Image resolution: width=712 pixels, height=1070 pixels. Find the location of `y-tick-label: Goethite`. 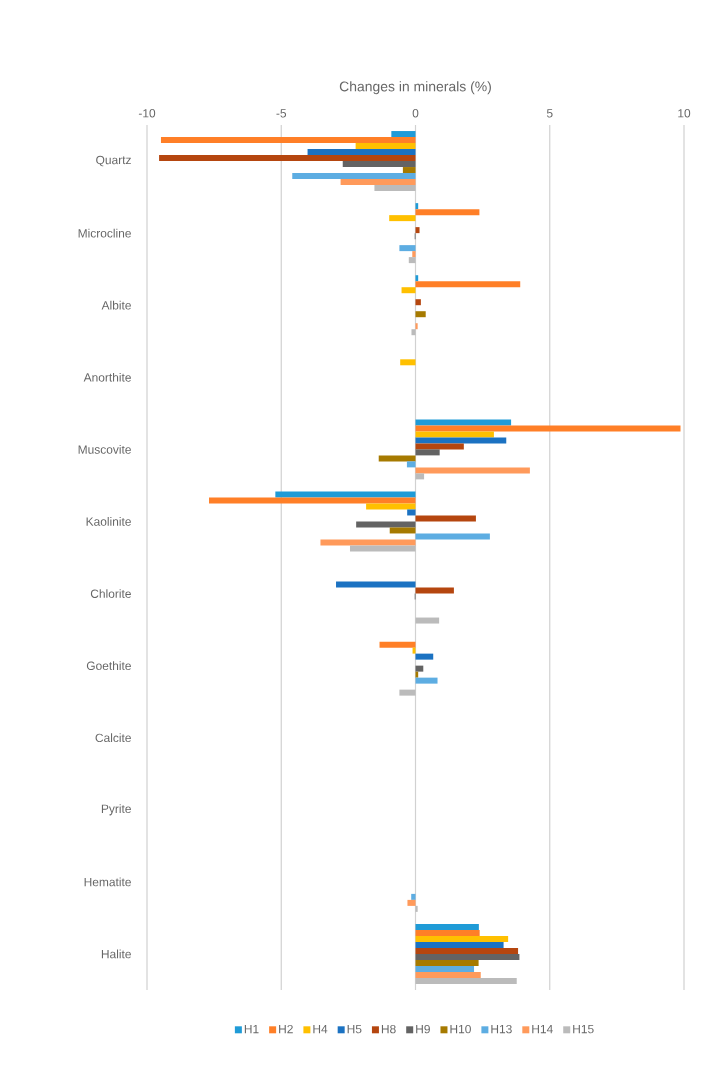

y-tick-label: Goethite is located at coordinates (108, 666).